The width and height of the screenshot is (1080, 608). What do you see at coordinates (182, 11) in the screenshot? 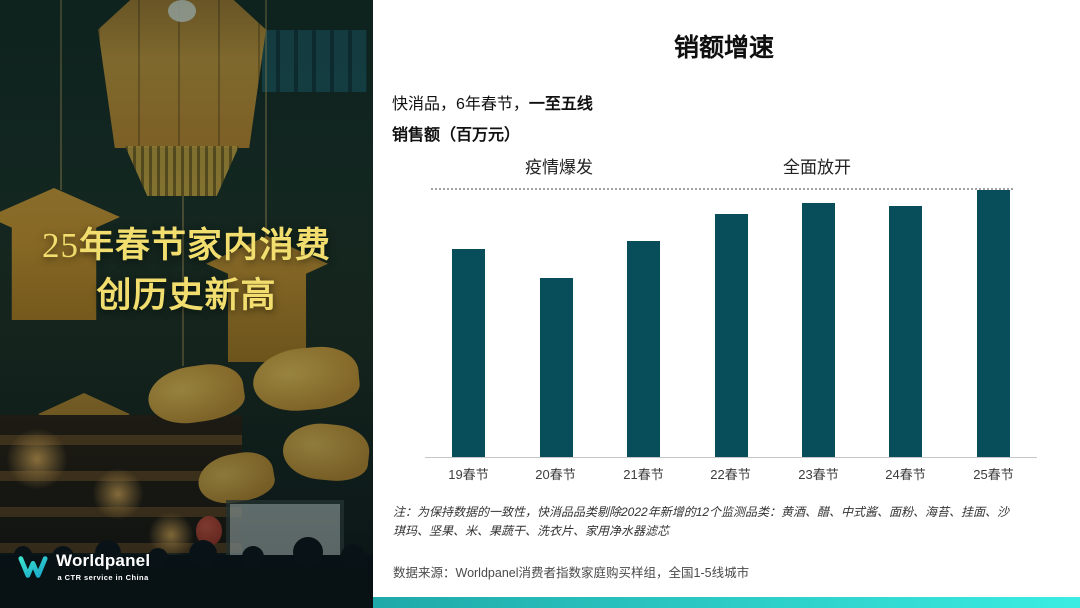
I see `lantern-highlight-graphic` at bounding box center [182, 11].